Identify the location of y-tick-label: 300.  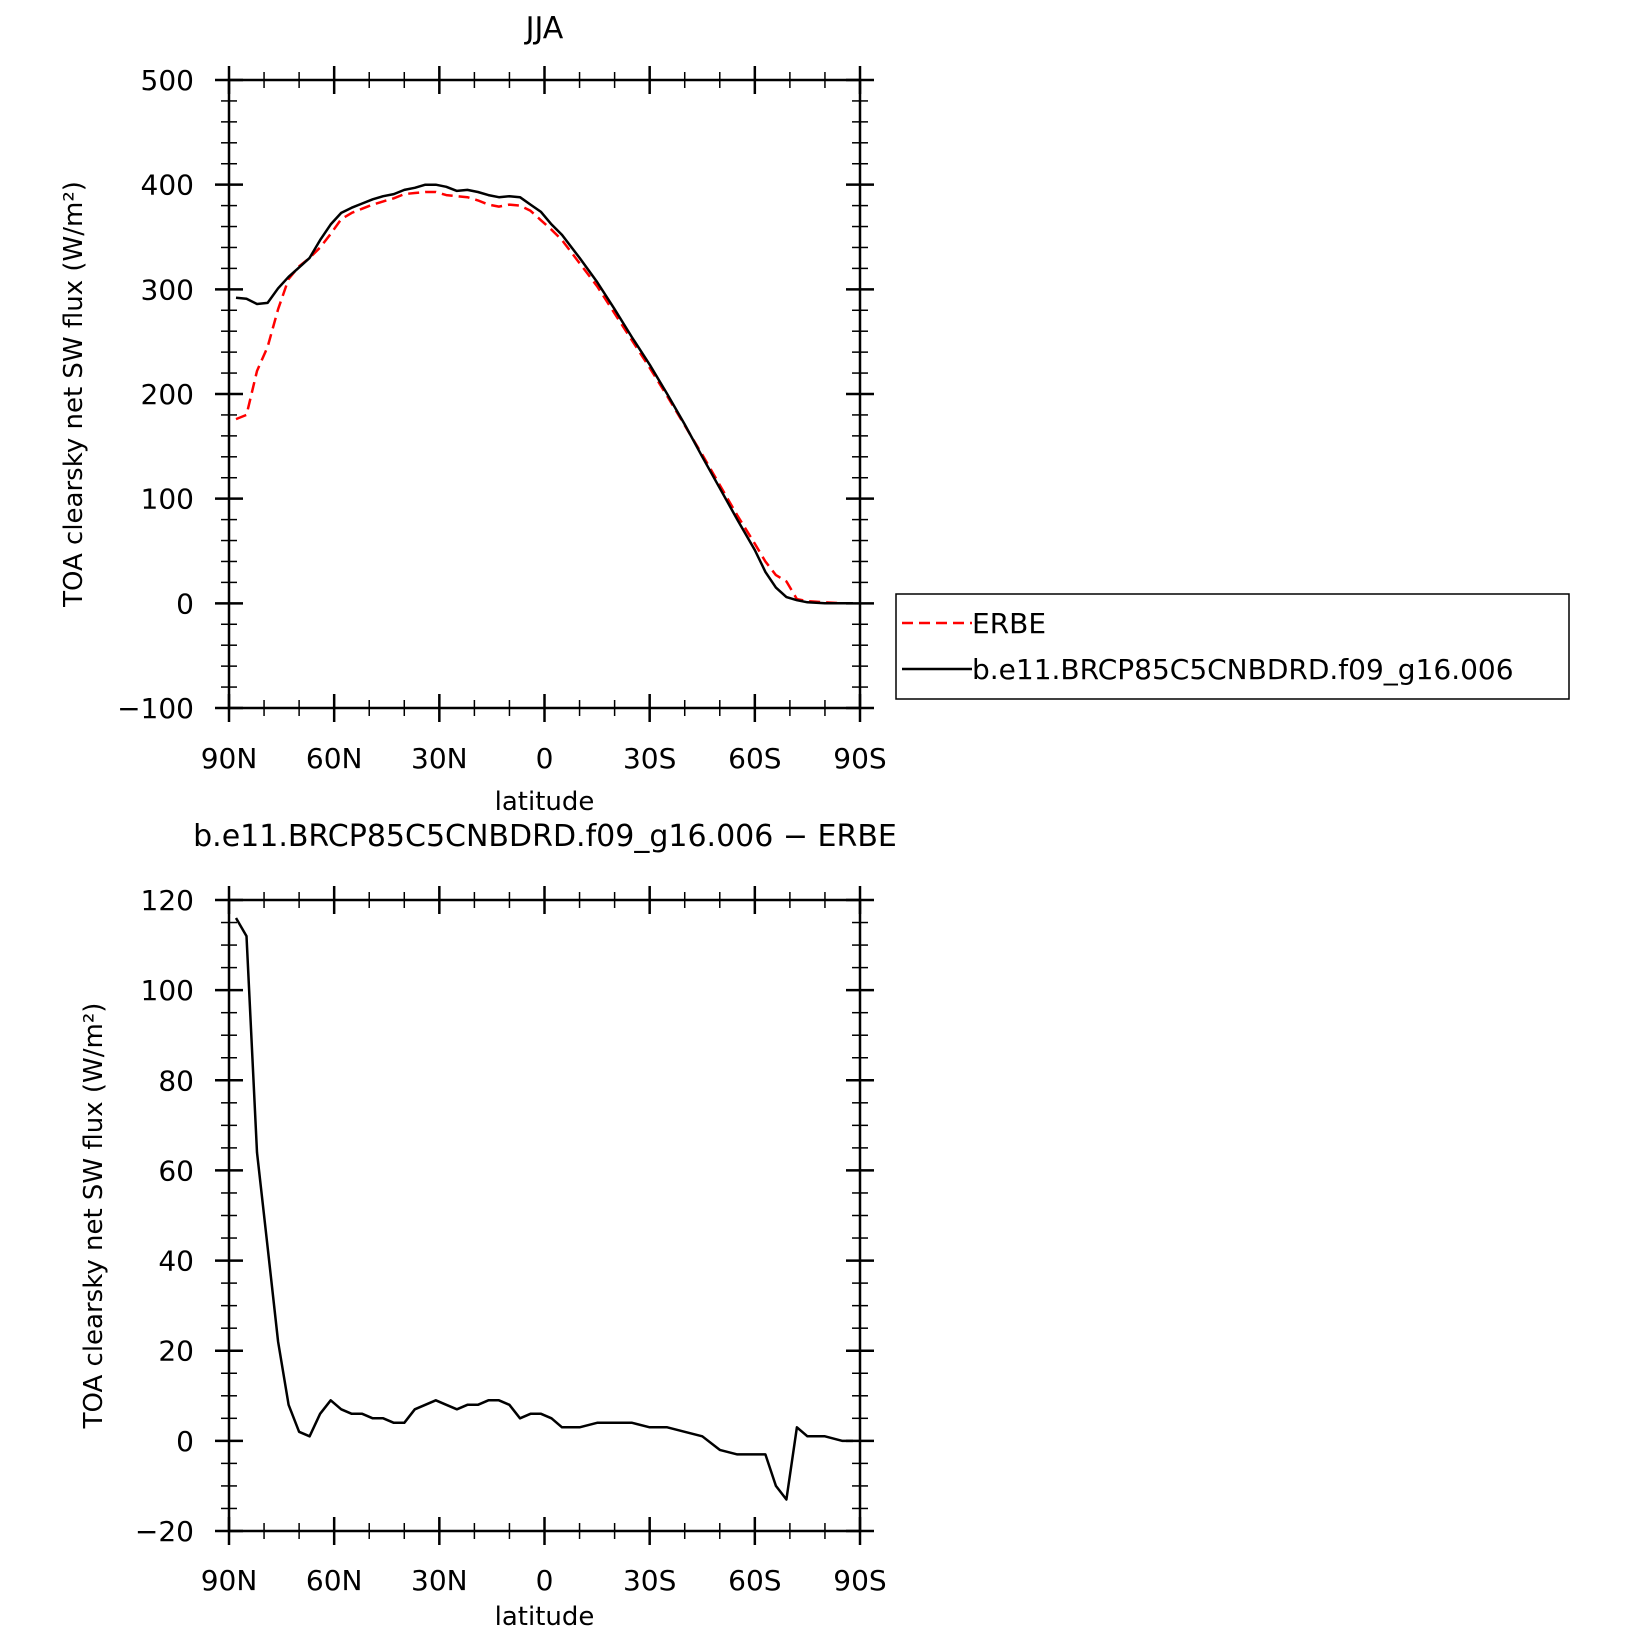
(167, 289).